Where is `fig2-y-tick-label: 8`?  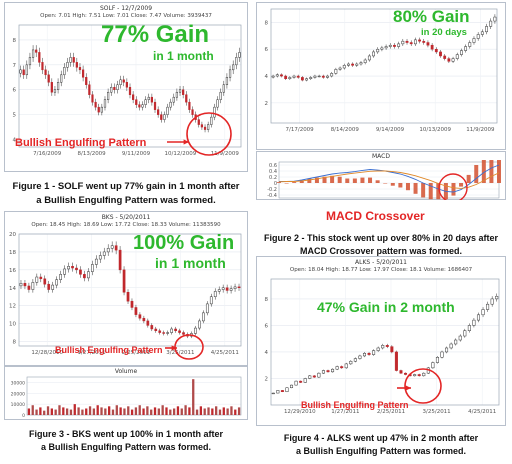 fig2-y-tick-label: 8 is located at coordinates (267, 23).